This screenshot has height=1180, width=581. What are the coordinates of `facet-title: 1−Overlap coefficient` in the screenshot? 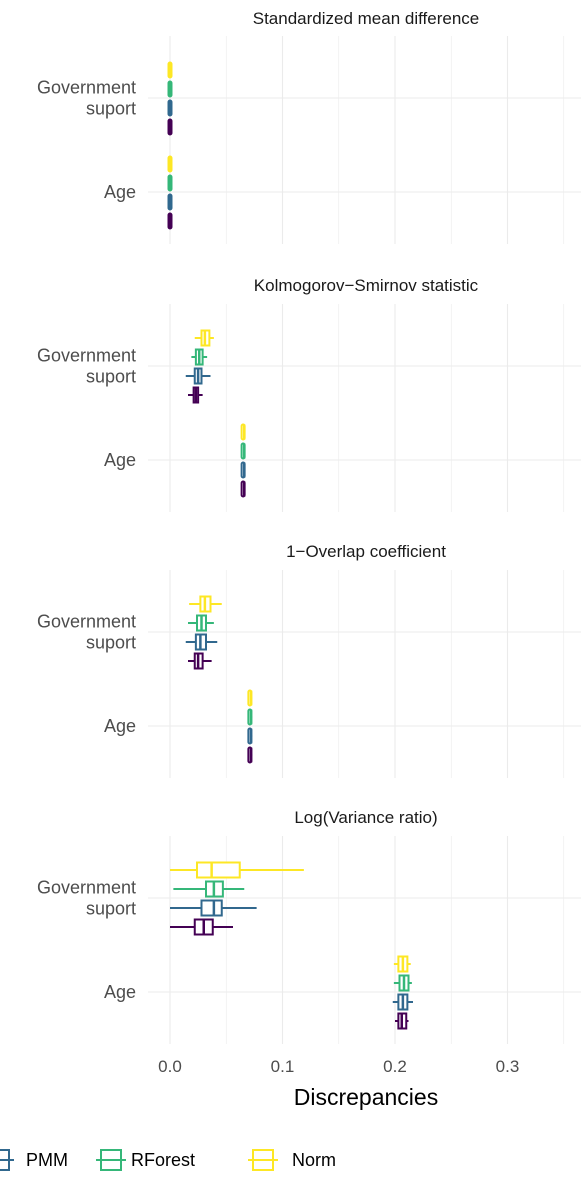 It's located at (366, 551).